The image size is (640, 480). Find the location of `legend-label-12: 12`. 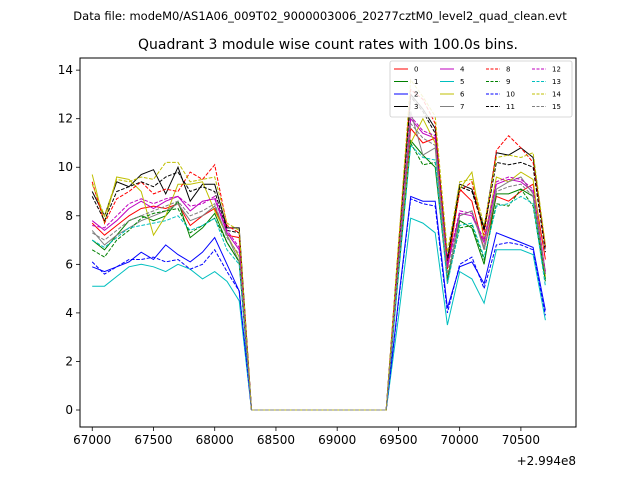

legend-label-12: 12 is located at coordinates (556, 70).